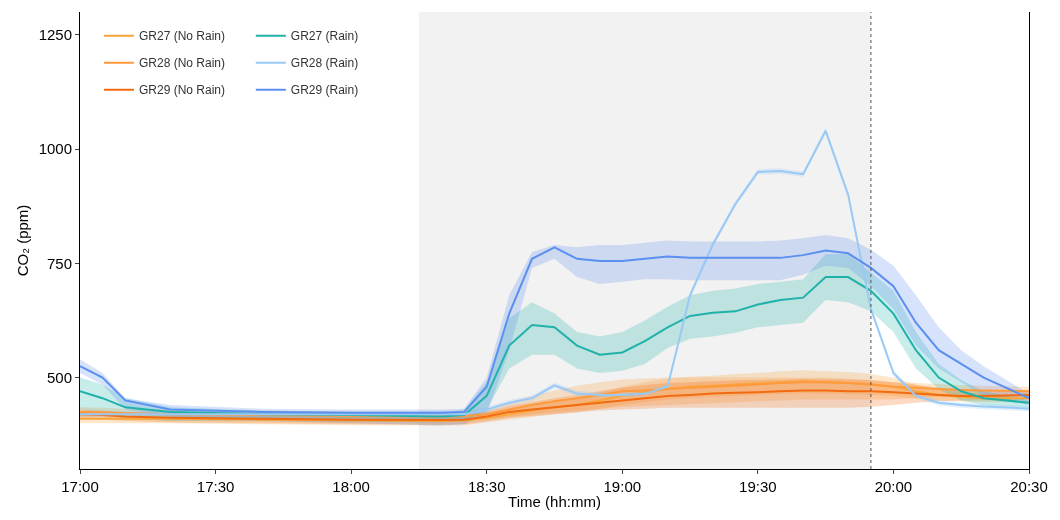 The width and height of the screenshot is (1060, 520). What do you see at coordinates (215, 486) in the screenshot?
I see `x-tick-label: 17:30` at bounding box center [215, 486].